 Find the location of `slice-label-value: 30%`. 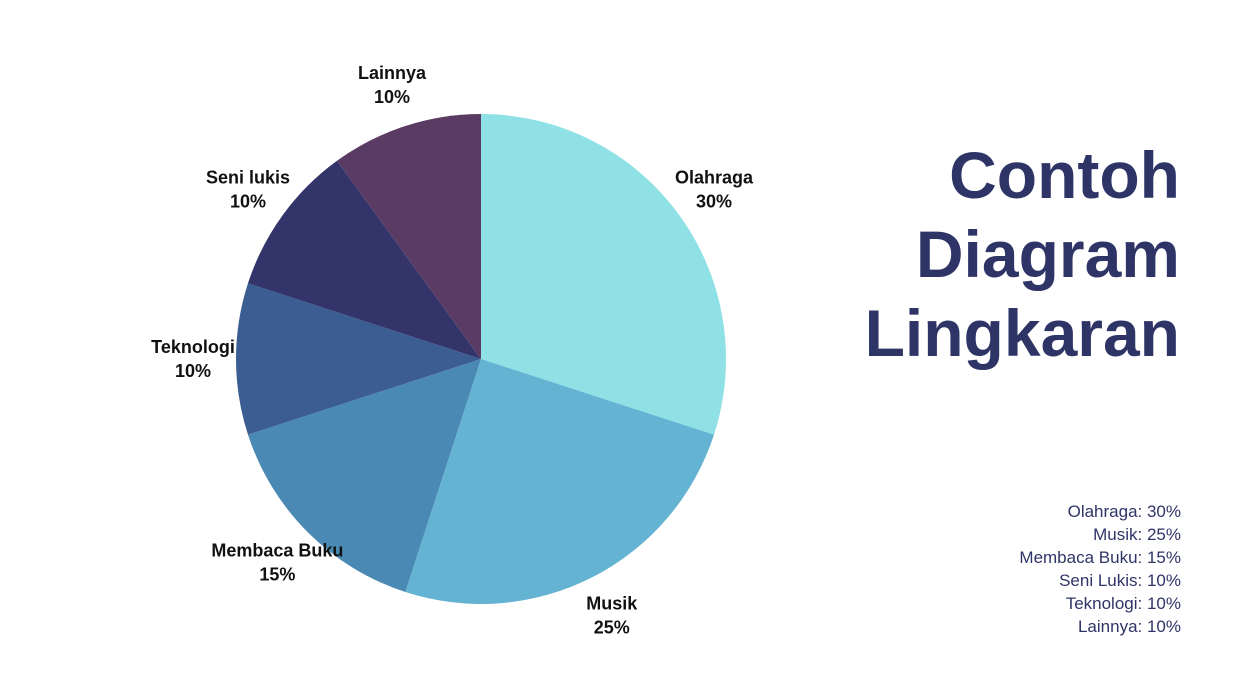

slice-label-value: 30% is located at coordinates (714, 202).